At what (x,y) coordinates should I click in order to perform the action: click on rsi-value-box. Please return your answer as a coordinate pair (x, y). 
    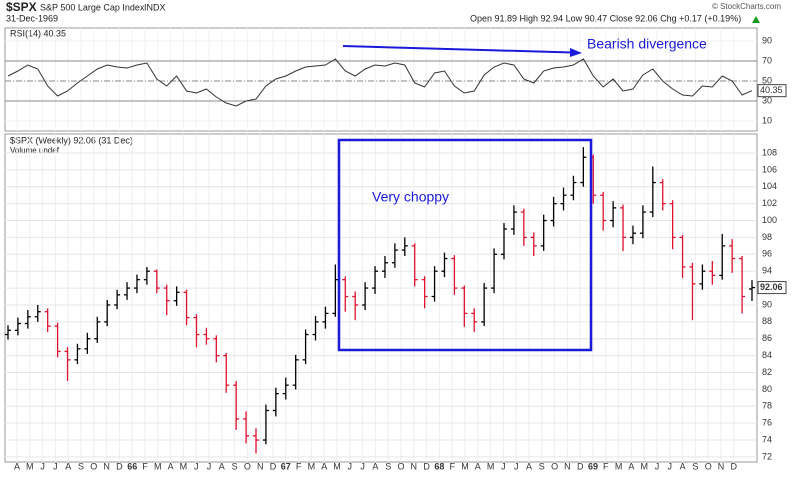
    Looking at the image, I should click on (772, 91).